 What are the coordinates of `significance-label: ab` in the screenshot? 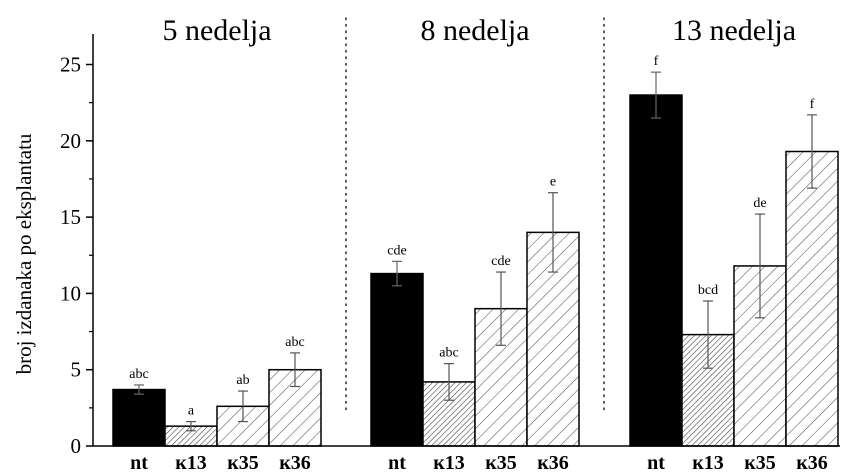 It's located at (242, 380).